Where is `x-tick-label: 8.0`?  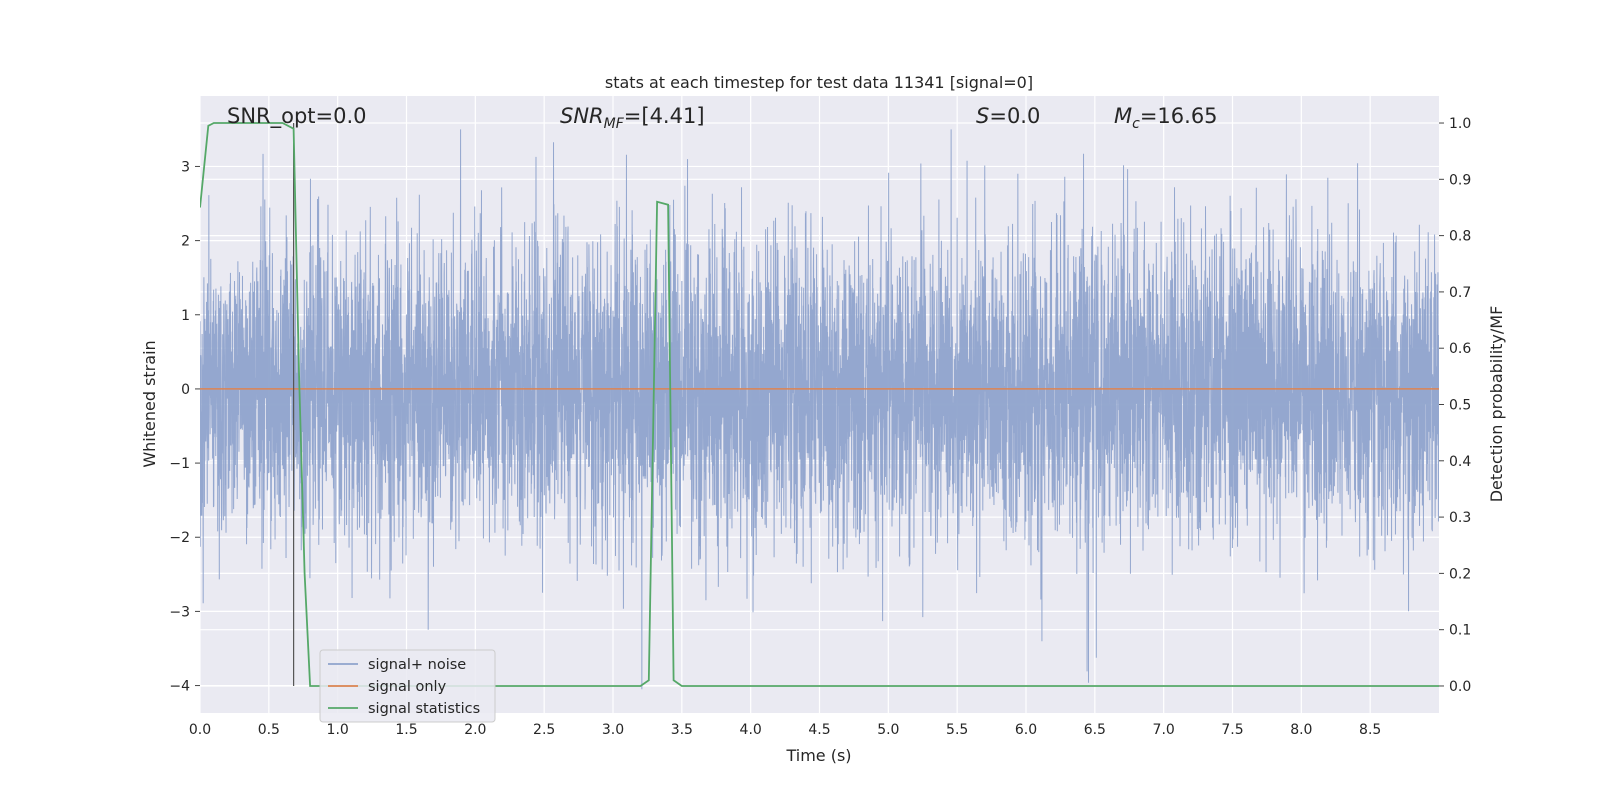
x-tick-label: 8.0 is located at coordinates (1301, 730).